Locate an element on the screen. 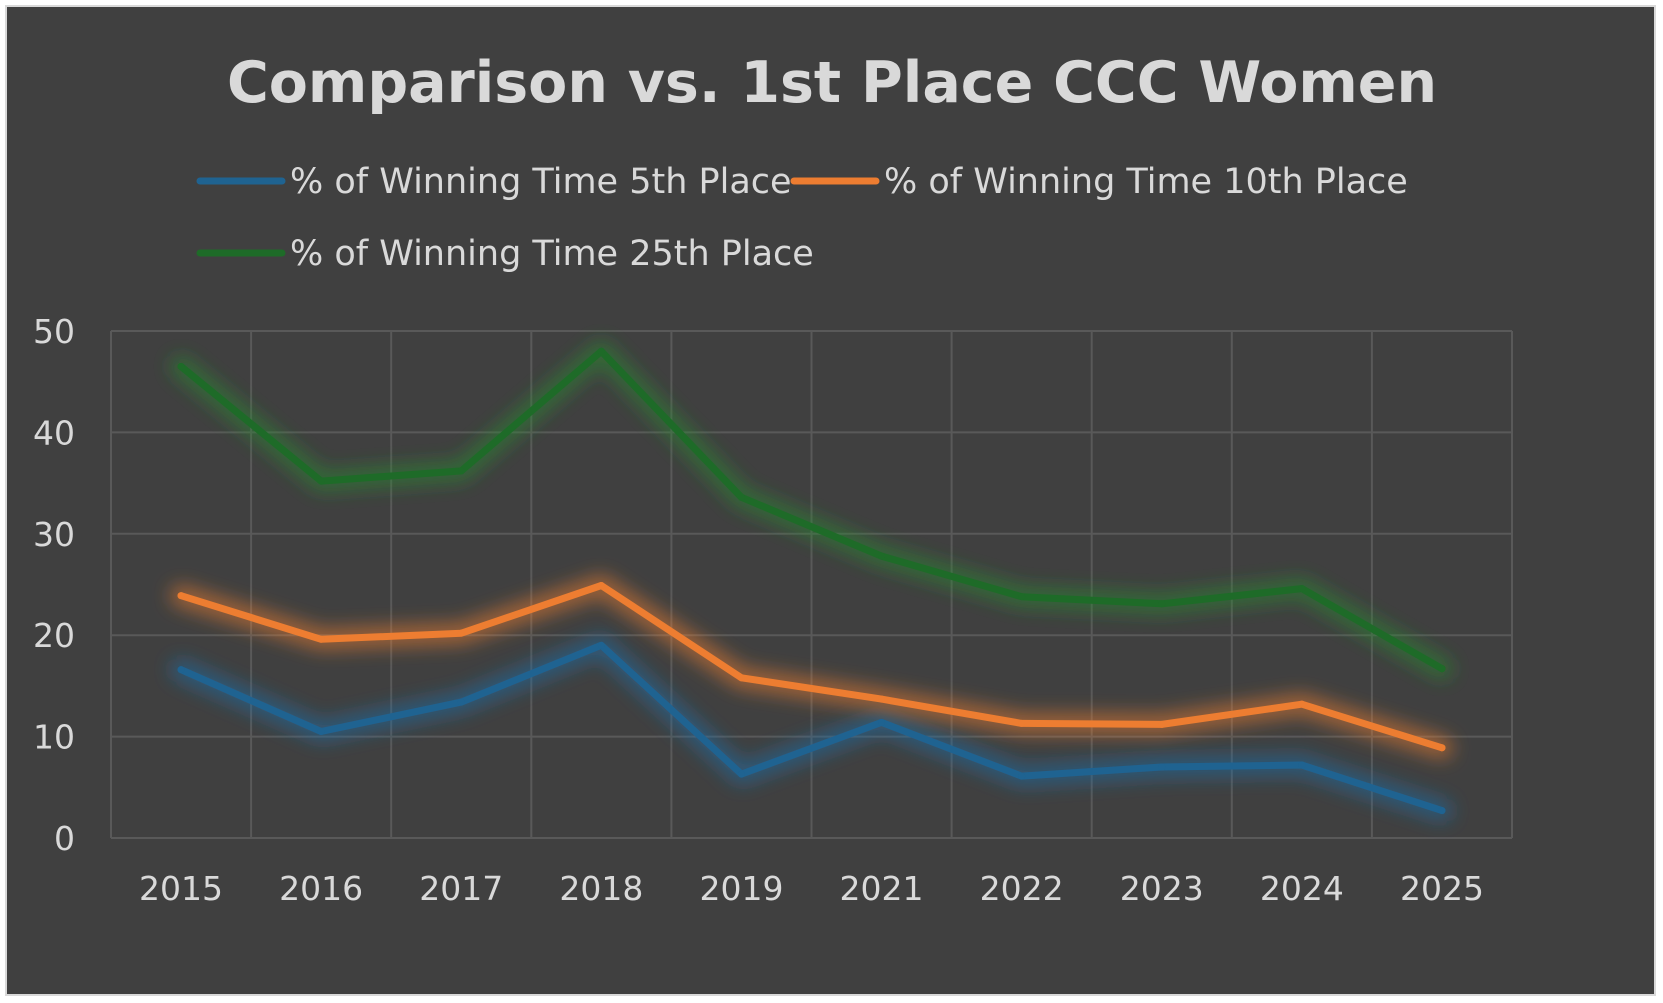 This screenshot has height=1003, width=1663. x-tick-label: 2016 is located at coordinates (321, 888).